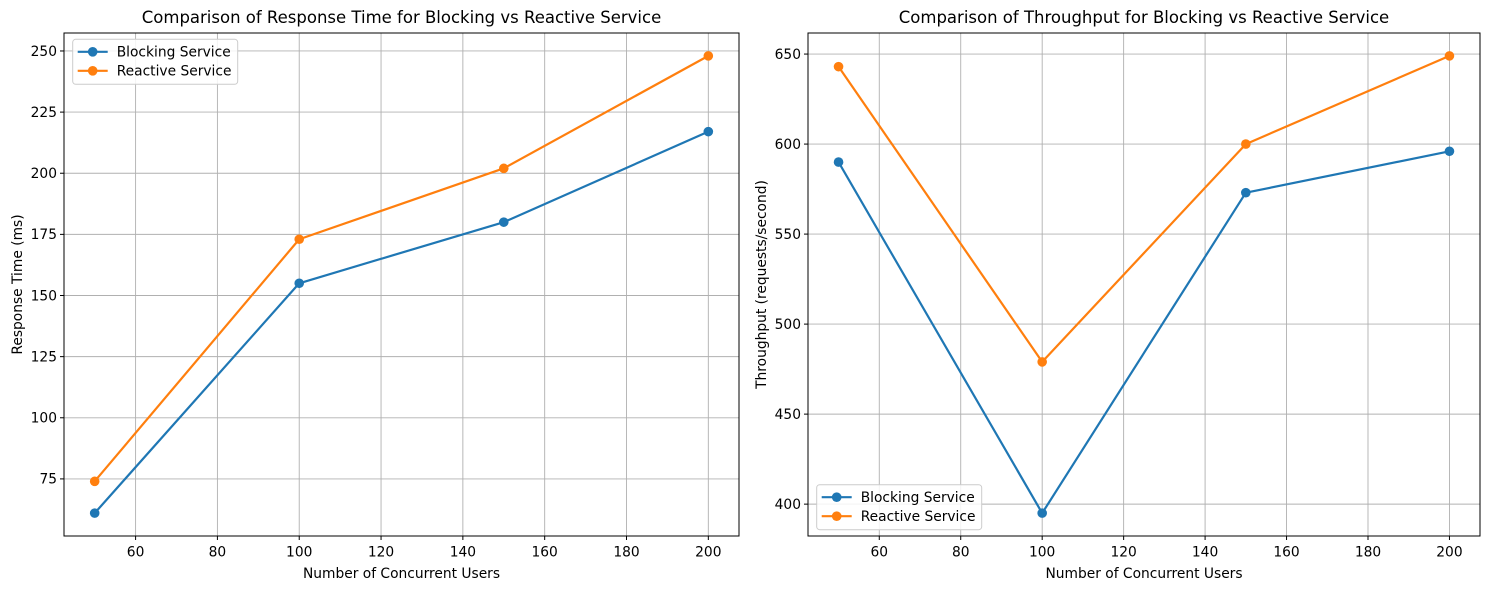 This screenshot has height=590, width=1490. Describe the element at coordinates (788, 325) in the screenshot. I see `y-tick-label: 500` at that location.